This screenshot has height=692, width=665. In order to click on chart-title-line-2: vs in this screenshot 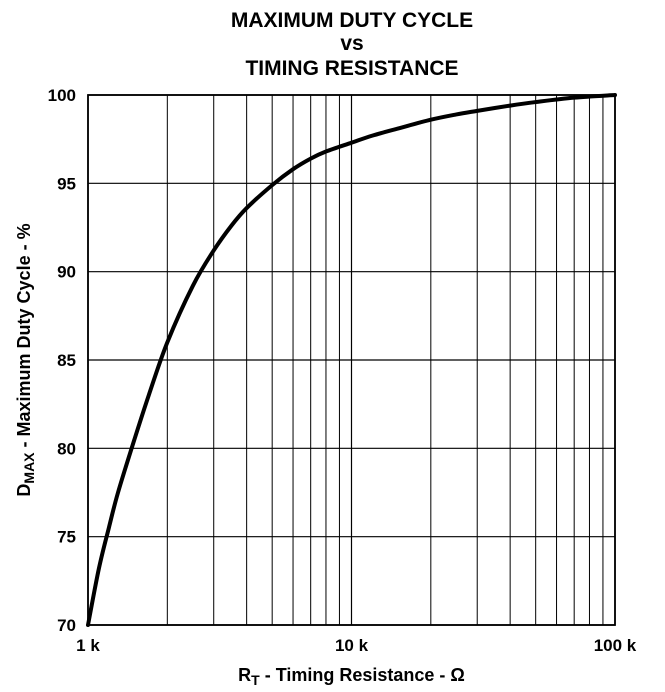, I will do `click(351, 43)`.